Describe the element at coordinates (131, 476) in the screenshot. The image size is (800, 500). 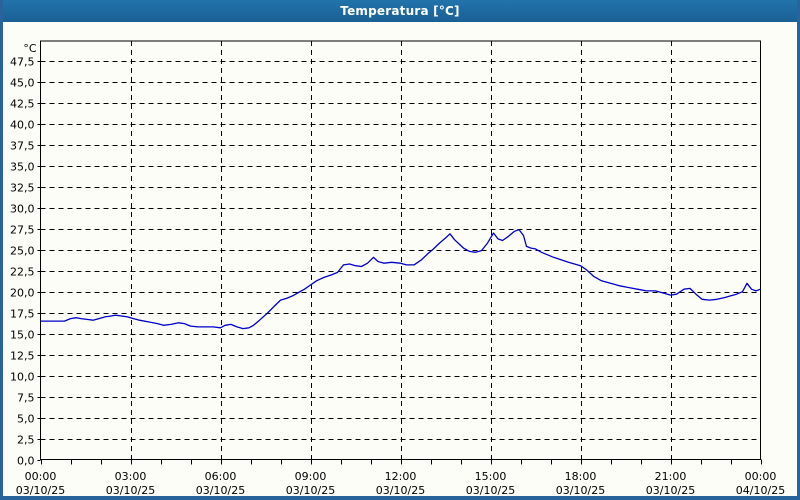
I see `x-tick-time-label: 03:00` at that location.